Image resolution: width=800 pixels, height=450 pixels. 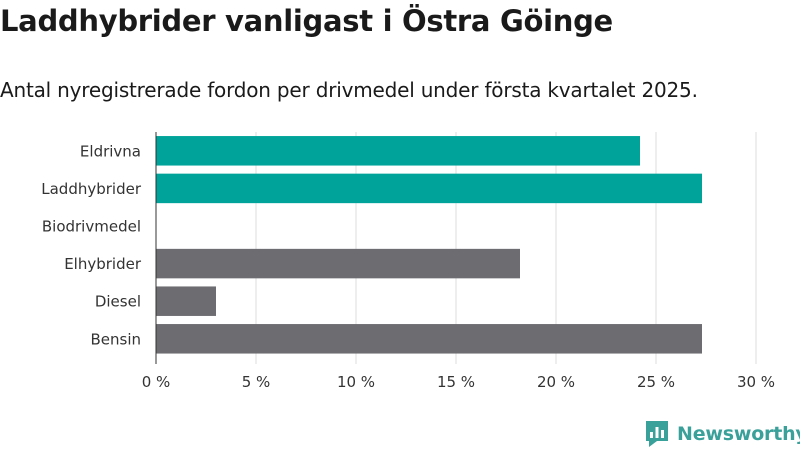 What do you see at coordinates (356, 382) in the screenshot?
I see `x-tick-label: 10 %` at bounding box center [356, 382].